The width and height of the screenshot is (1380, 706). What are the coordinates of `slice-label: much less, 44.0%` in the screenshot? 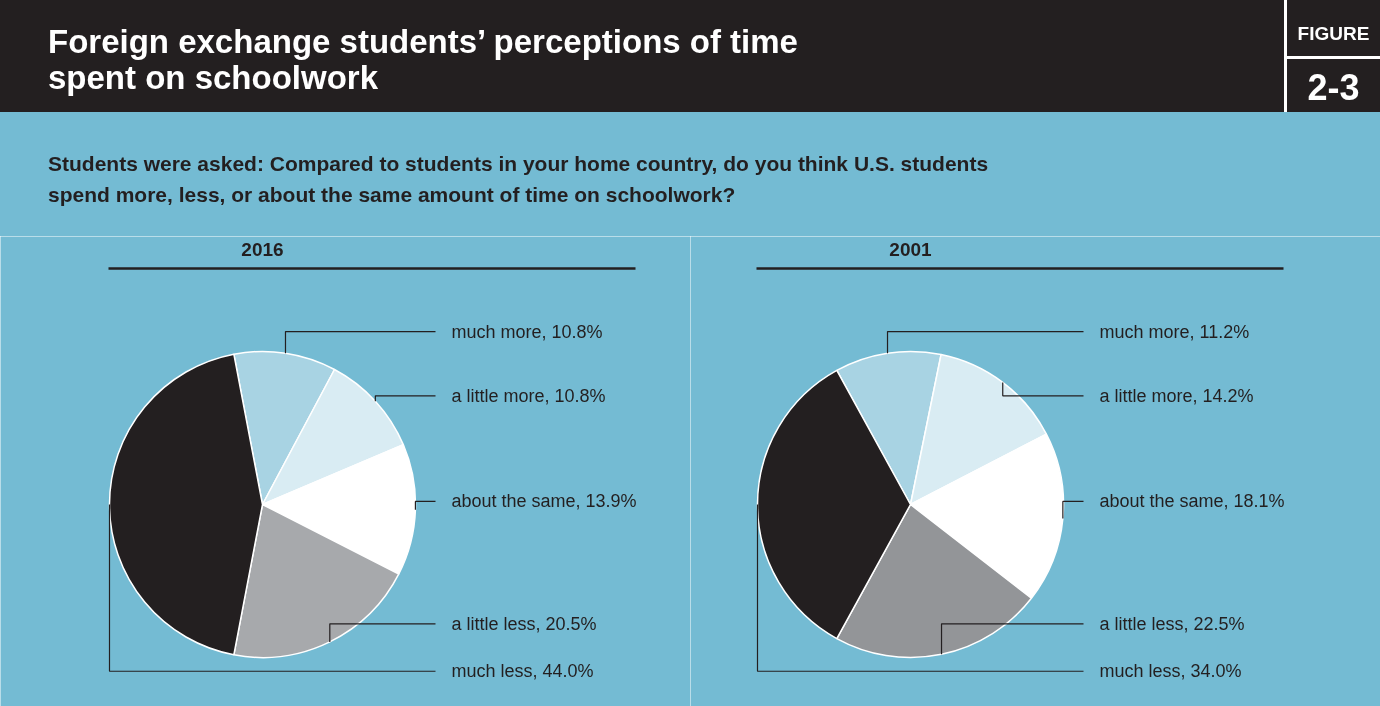 It's located at (522, 671).